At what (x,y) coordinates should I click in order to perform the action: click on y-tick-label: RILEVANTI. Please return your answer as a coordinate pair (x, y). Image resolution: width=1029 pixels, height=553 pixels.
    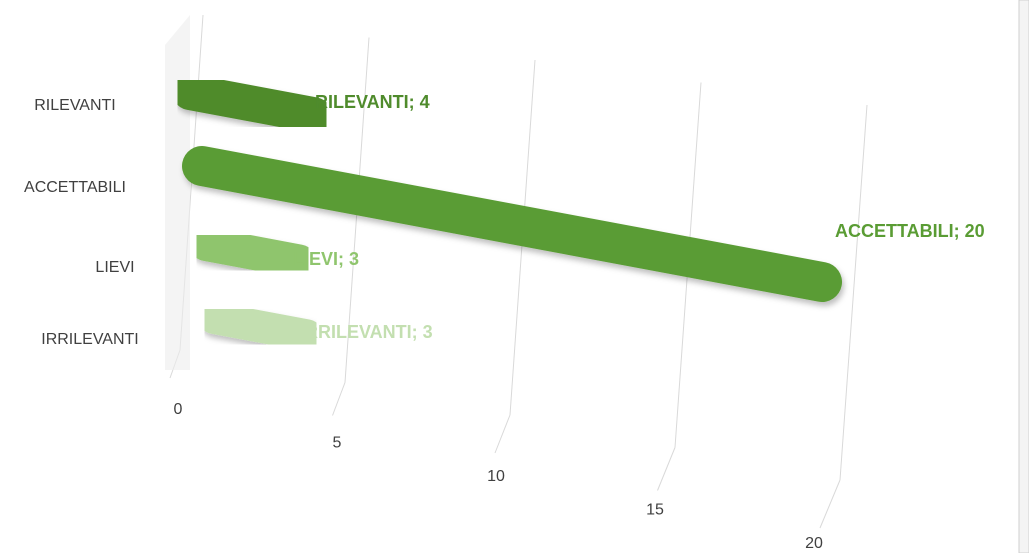
    Looking at the image, I should click on (75, 105).